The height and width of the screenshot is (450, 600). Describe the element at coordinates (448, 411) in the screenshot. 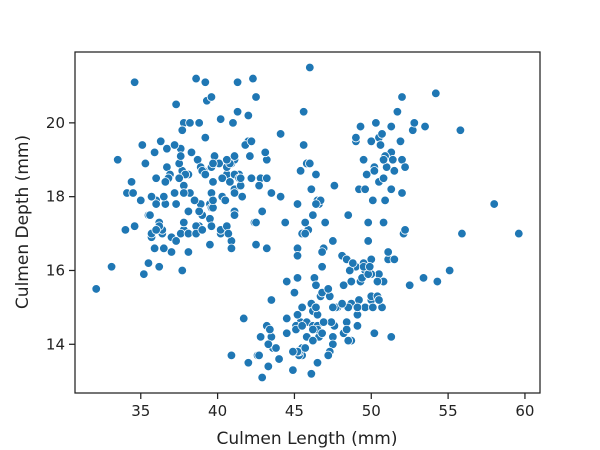

I see `x-tick-label: 55` at that location.